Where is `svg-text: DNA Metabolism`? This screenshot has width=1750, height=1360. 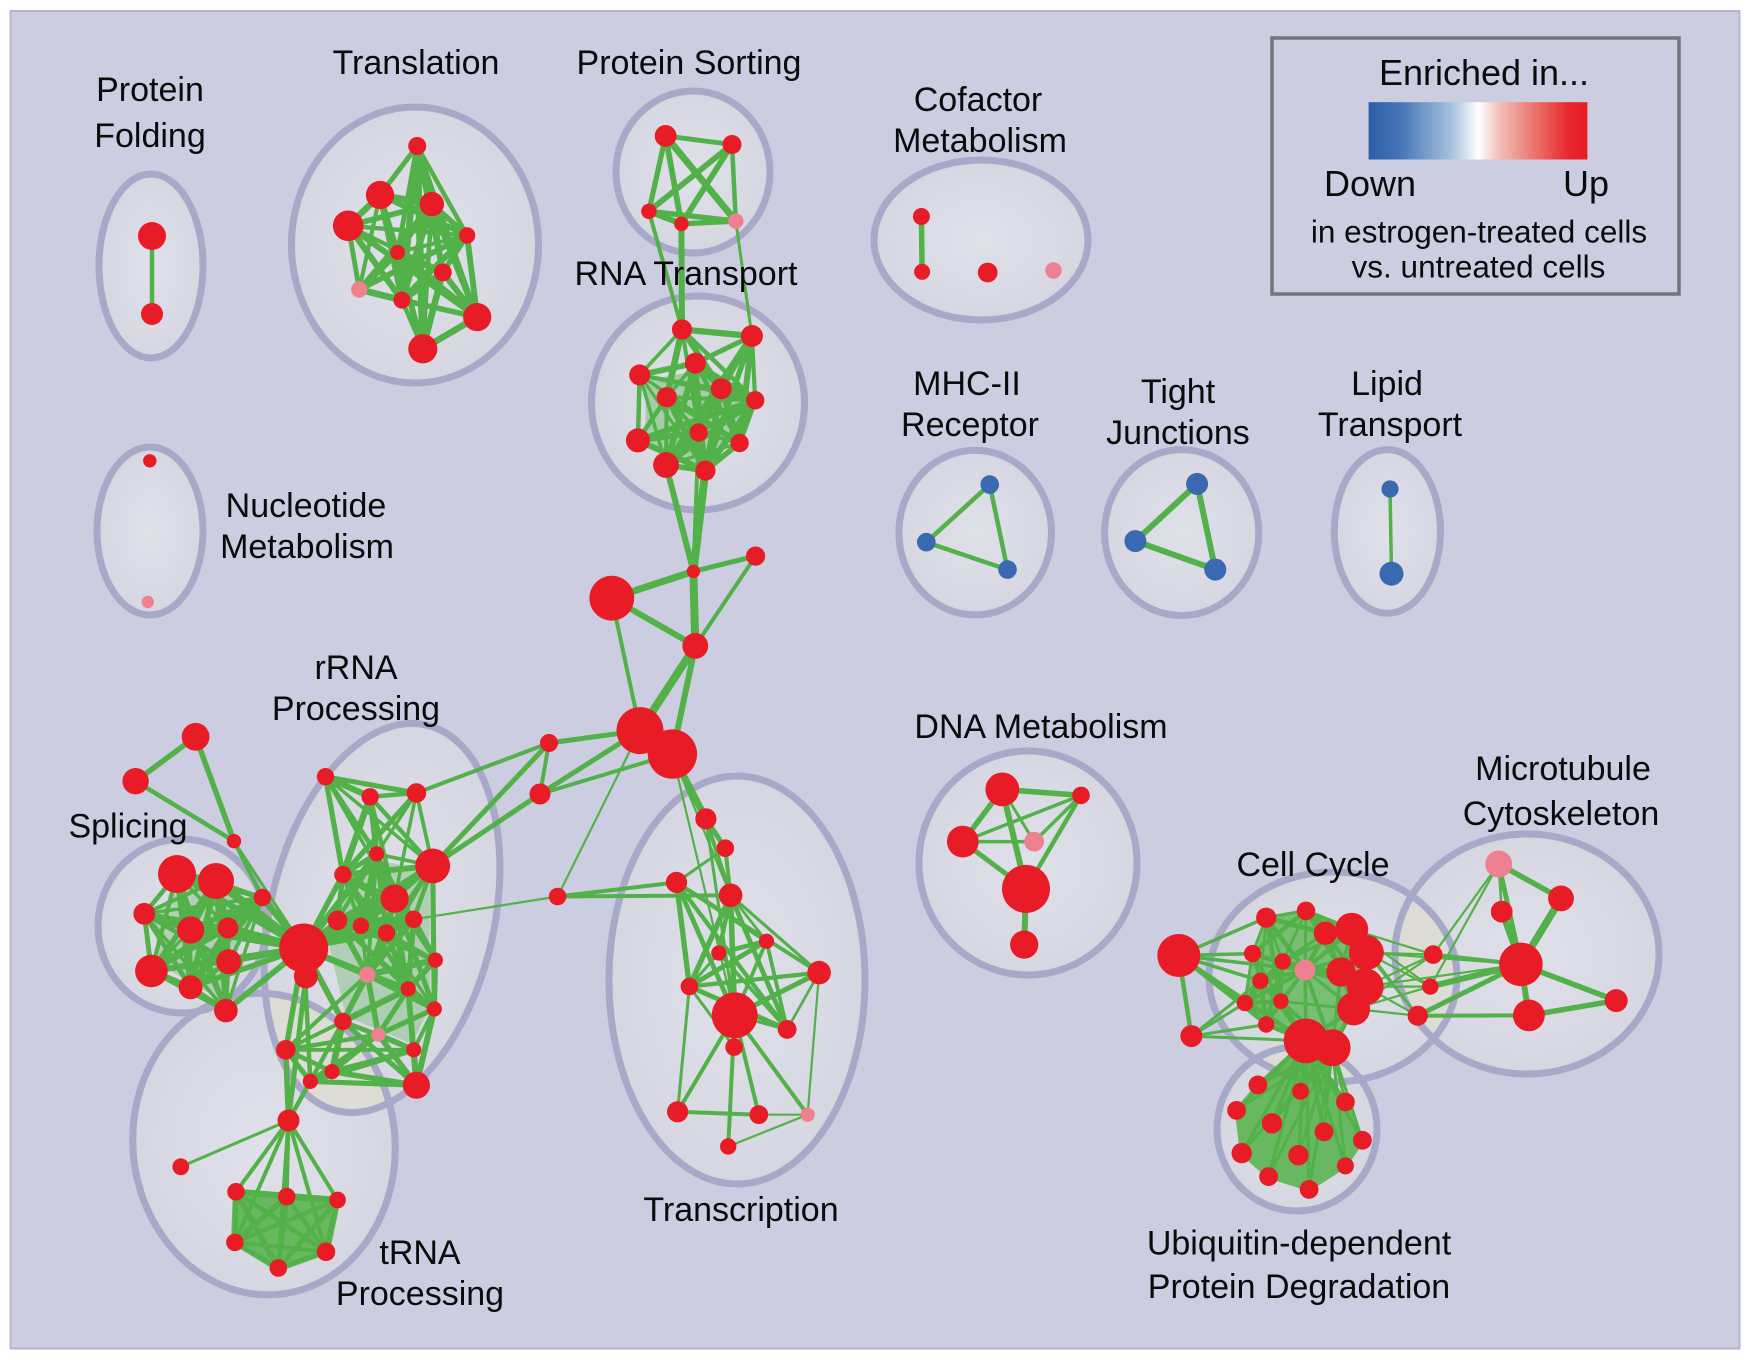
svg-text: DNA Metabolism is located at coordinates (1040, 727).